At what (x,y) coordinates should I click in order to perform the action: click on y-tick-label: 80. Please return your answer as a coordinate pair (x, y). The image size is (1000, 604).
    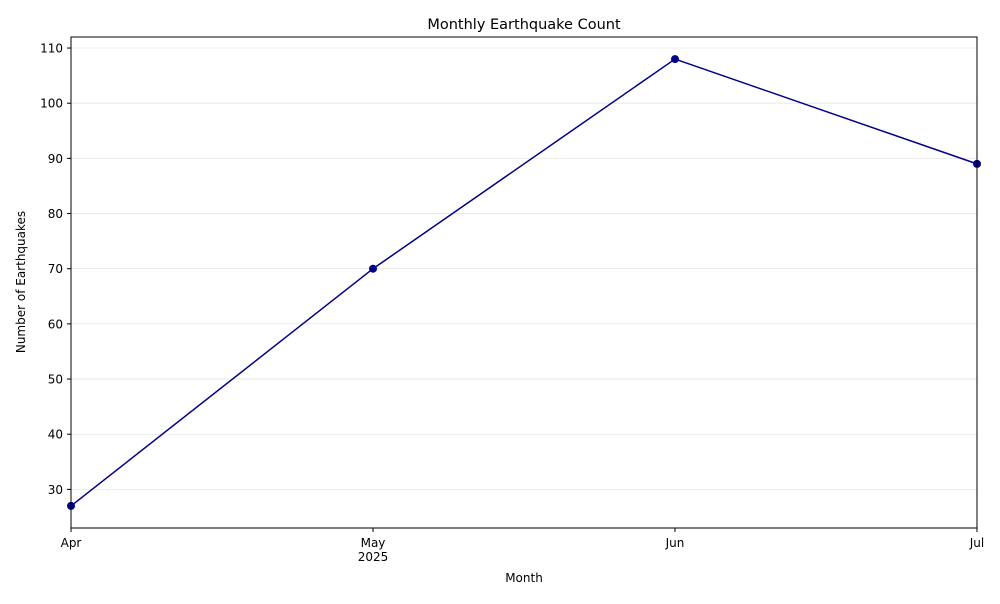
    Looking at the image, I should click on (55, 214).